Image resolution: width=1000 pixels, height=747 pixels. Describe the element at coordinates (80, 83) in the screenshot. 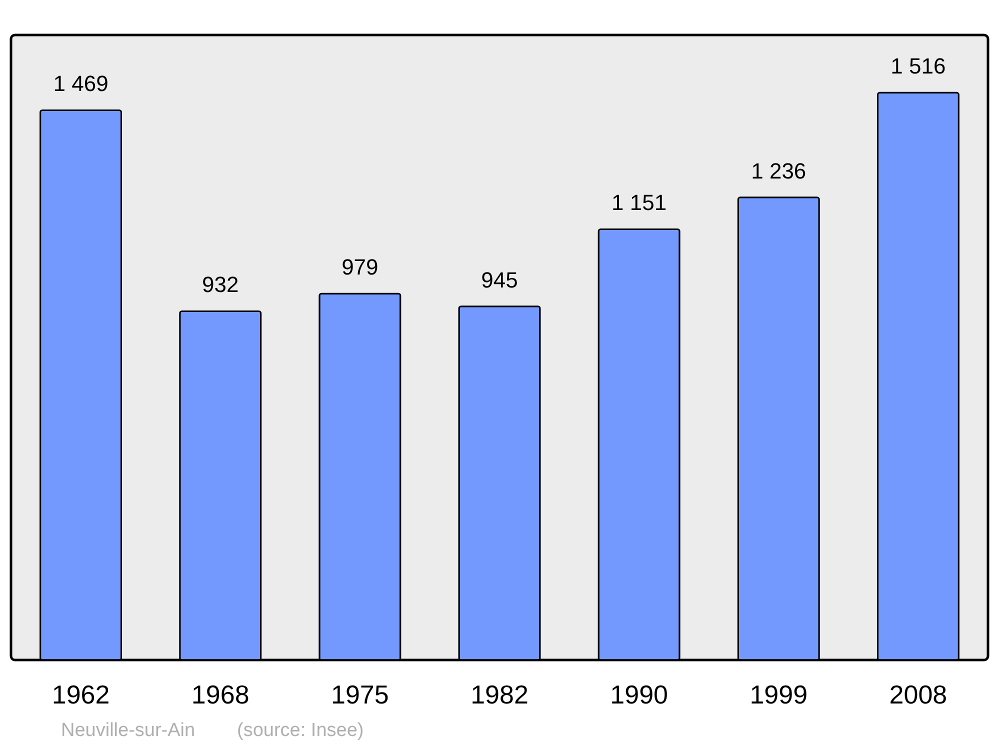

I see `data-label: 1 469` at that location.